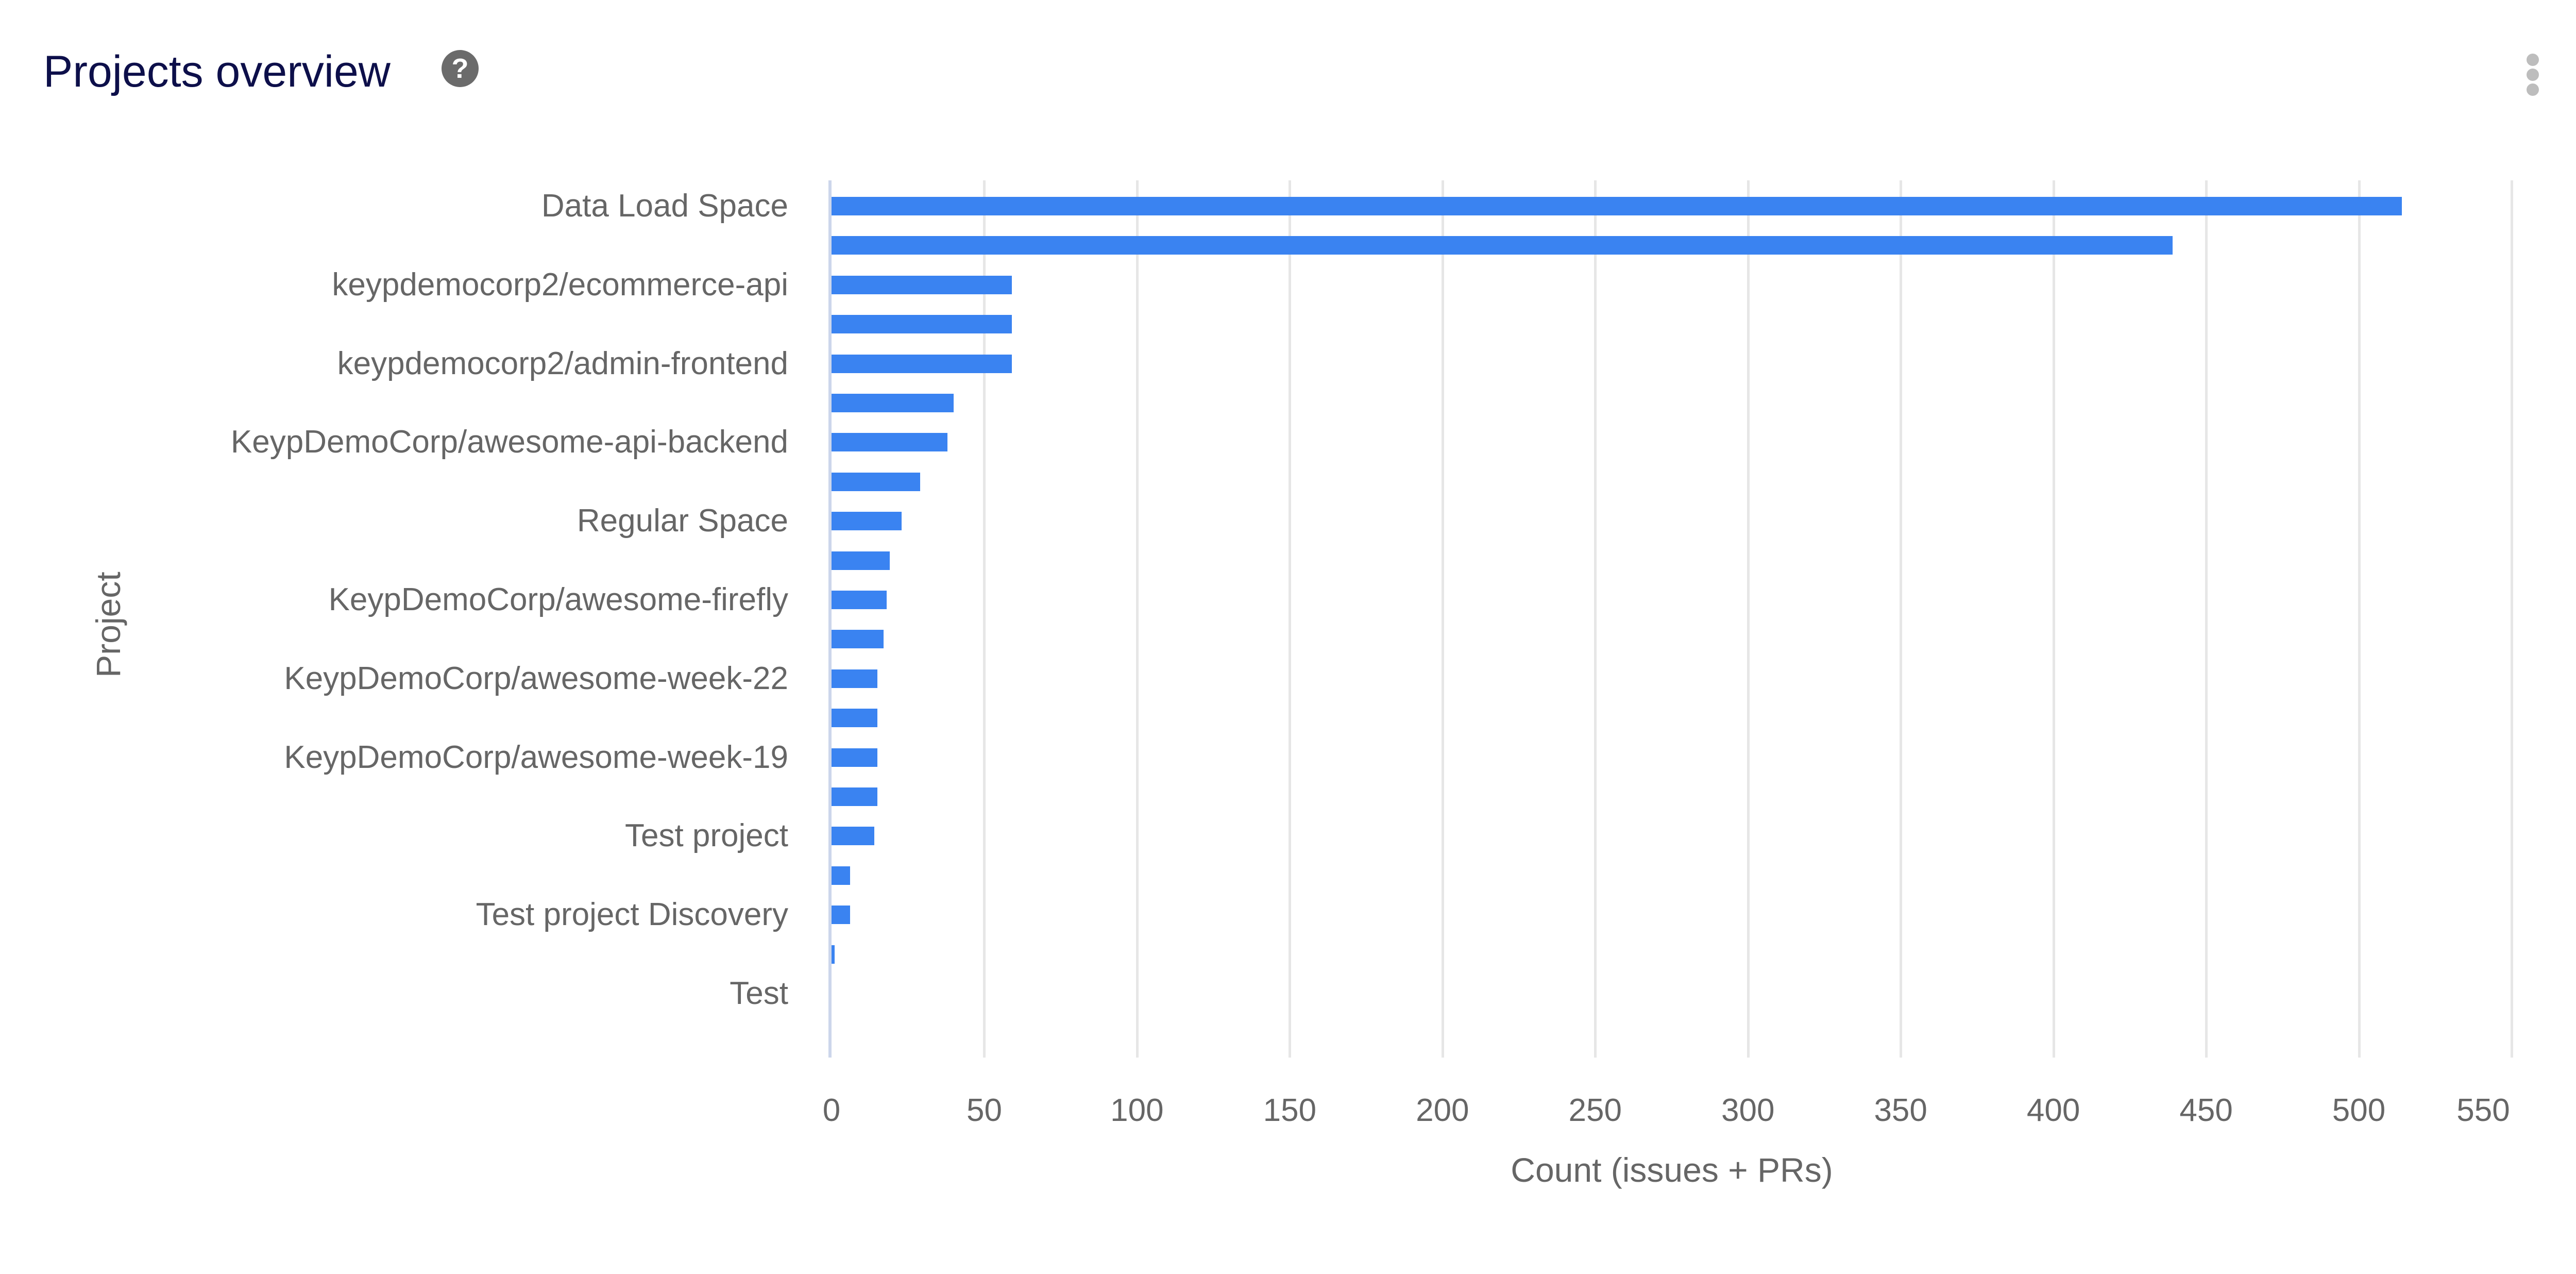 The image size is (2576, 1274). What do you see at coordinates (558, 599) in the screenshot?
I see `category-label: KeypDemoCorp/awesome-firefly` at bounding box center [558, 599].